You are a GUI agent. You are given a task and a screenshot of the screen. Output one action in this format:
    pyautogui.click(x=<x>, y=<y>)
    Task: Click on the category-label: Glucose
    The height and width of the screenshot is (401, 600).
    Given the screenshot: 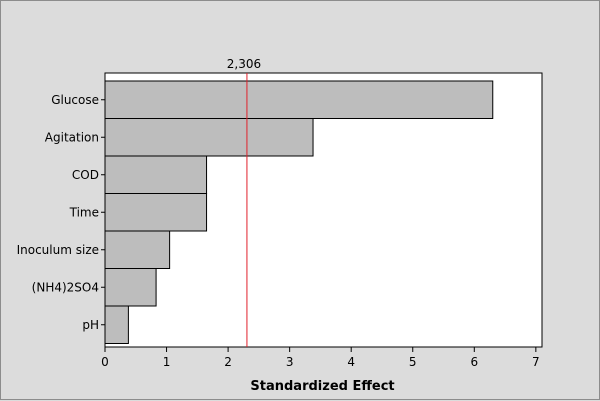 What is the action you would take?
    pyautogui.click(x=75, y=100)
    